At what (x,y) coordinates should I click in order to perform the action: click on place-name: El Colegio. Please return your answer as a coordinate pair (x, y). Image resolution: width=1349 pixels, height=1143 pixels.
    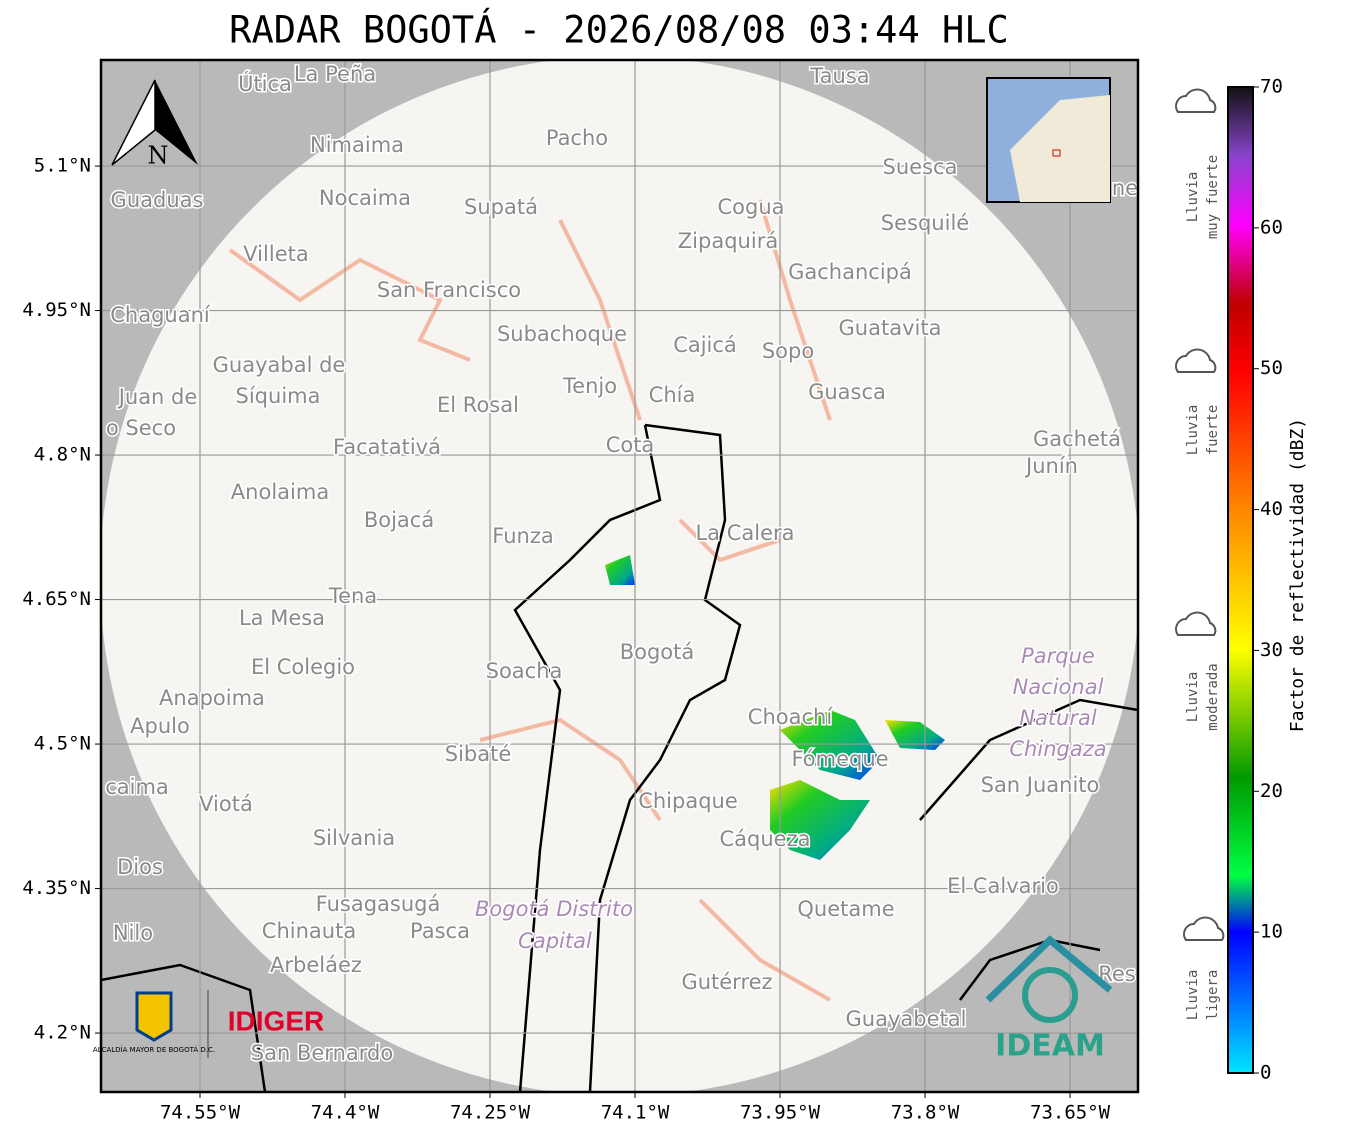
    Looking at the image, I should click on (303, 667).